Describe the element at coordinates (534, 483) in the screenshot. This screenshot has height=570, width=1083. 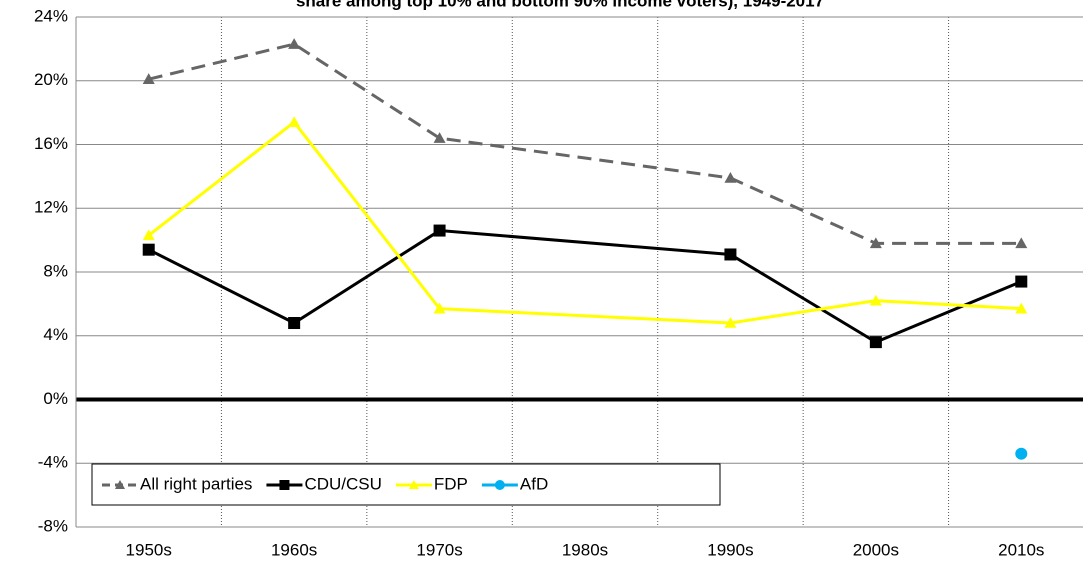
I see `legend-label: AfD` at that location.